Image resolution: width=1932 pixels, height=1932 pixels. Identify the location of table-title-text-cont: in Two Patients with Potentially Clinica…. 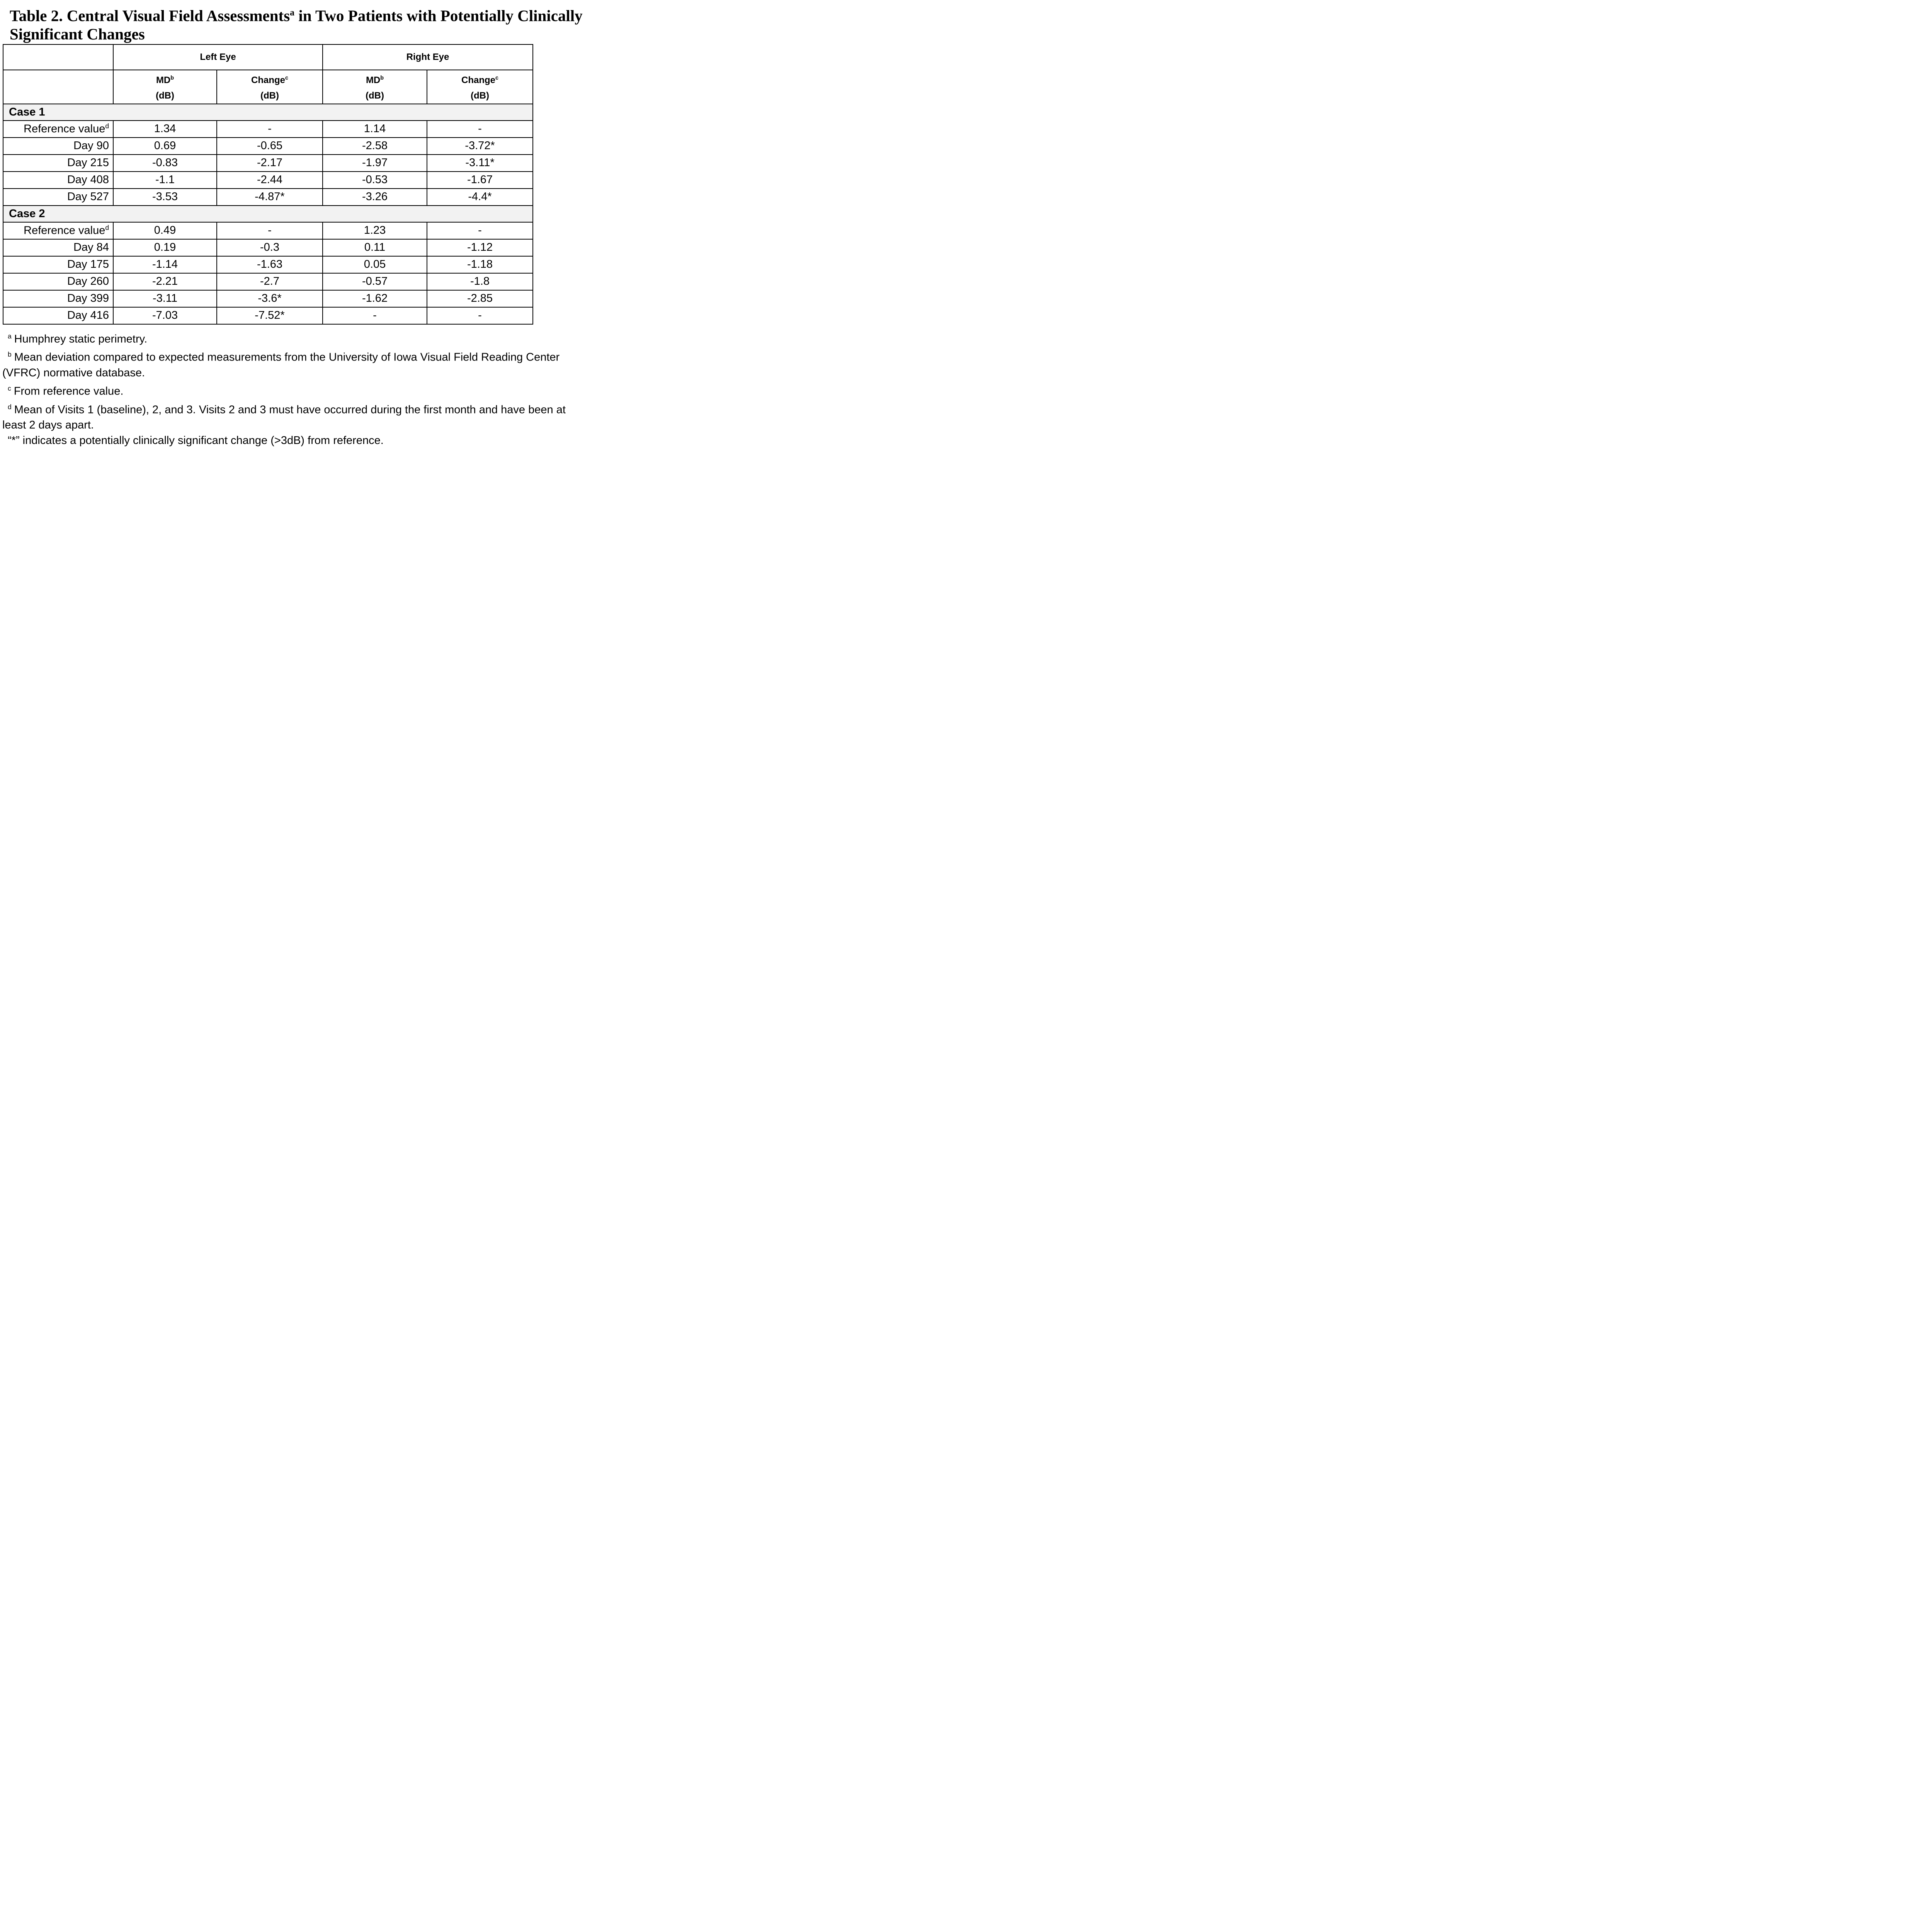
(439, 16).